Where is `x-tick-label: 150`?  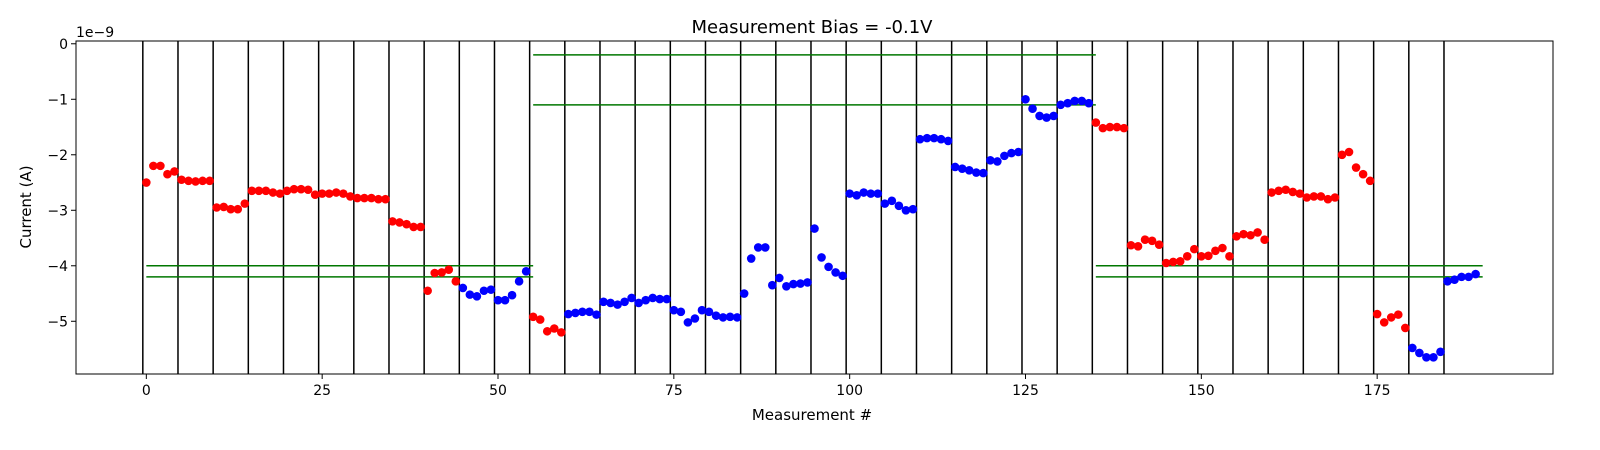
x-tick-label: 150 is located at coordinates (1201, 391).